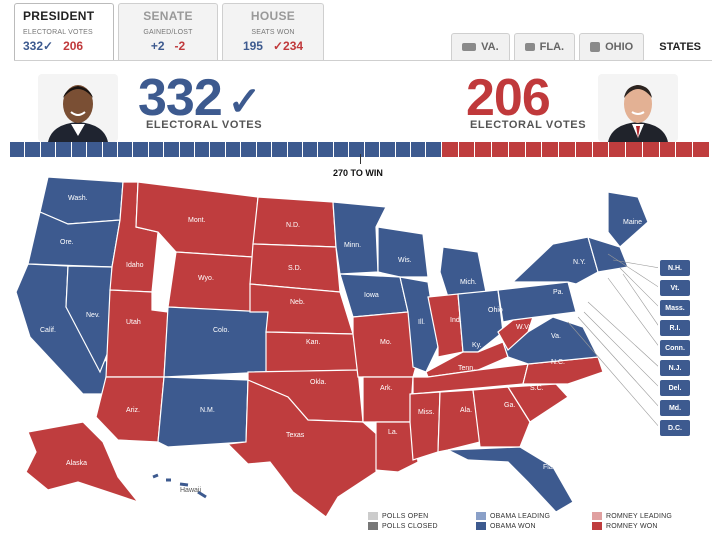 This screenshot has height=540, width=720. I want to click on state-hawaii, so click(179, 486).